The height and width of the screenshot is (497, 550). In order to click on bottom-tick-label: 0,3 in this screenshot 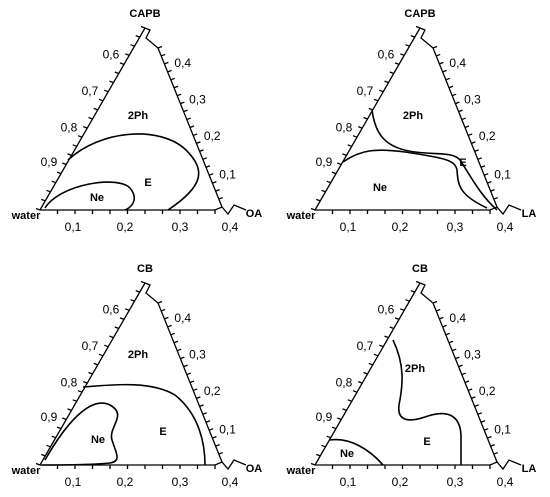, I will do `click(180, 227)`.